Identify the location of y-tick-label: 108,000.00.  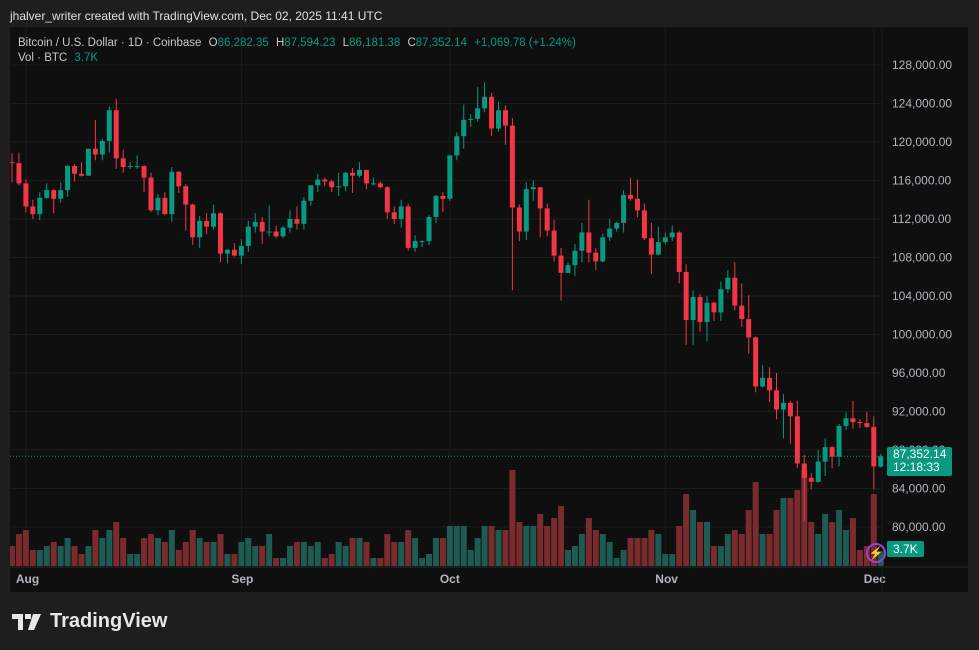
(922, 258).